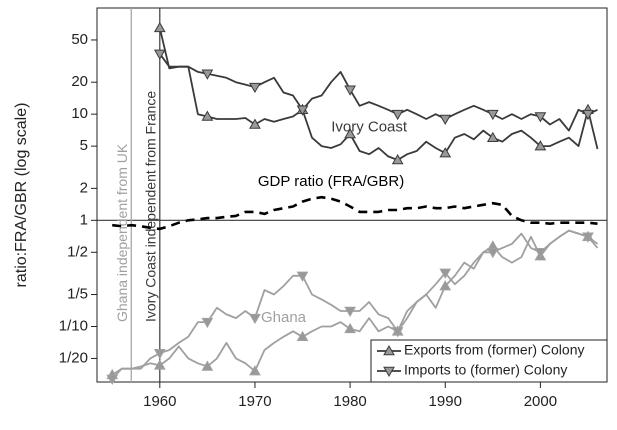 Image resolution: width=617 pixels, height=430 pixels. I want to click on y-tick-label: 1/20, so click(73, 357).